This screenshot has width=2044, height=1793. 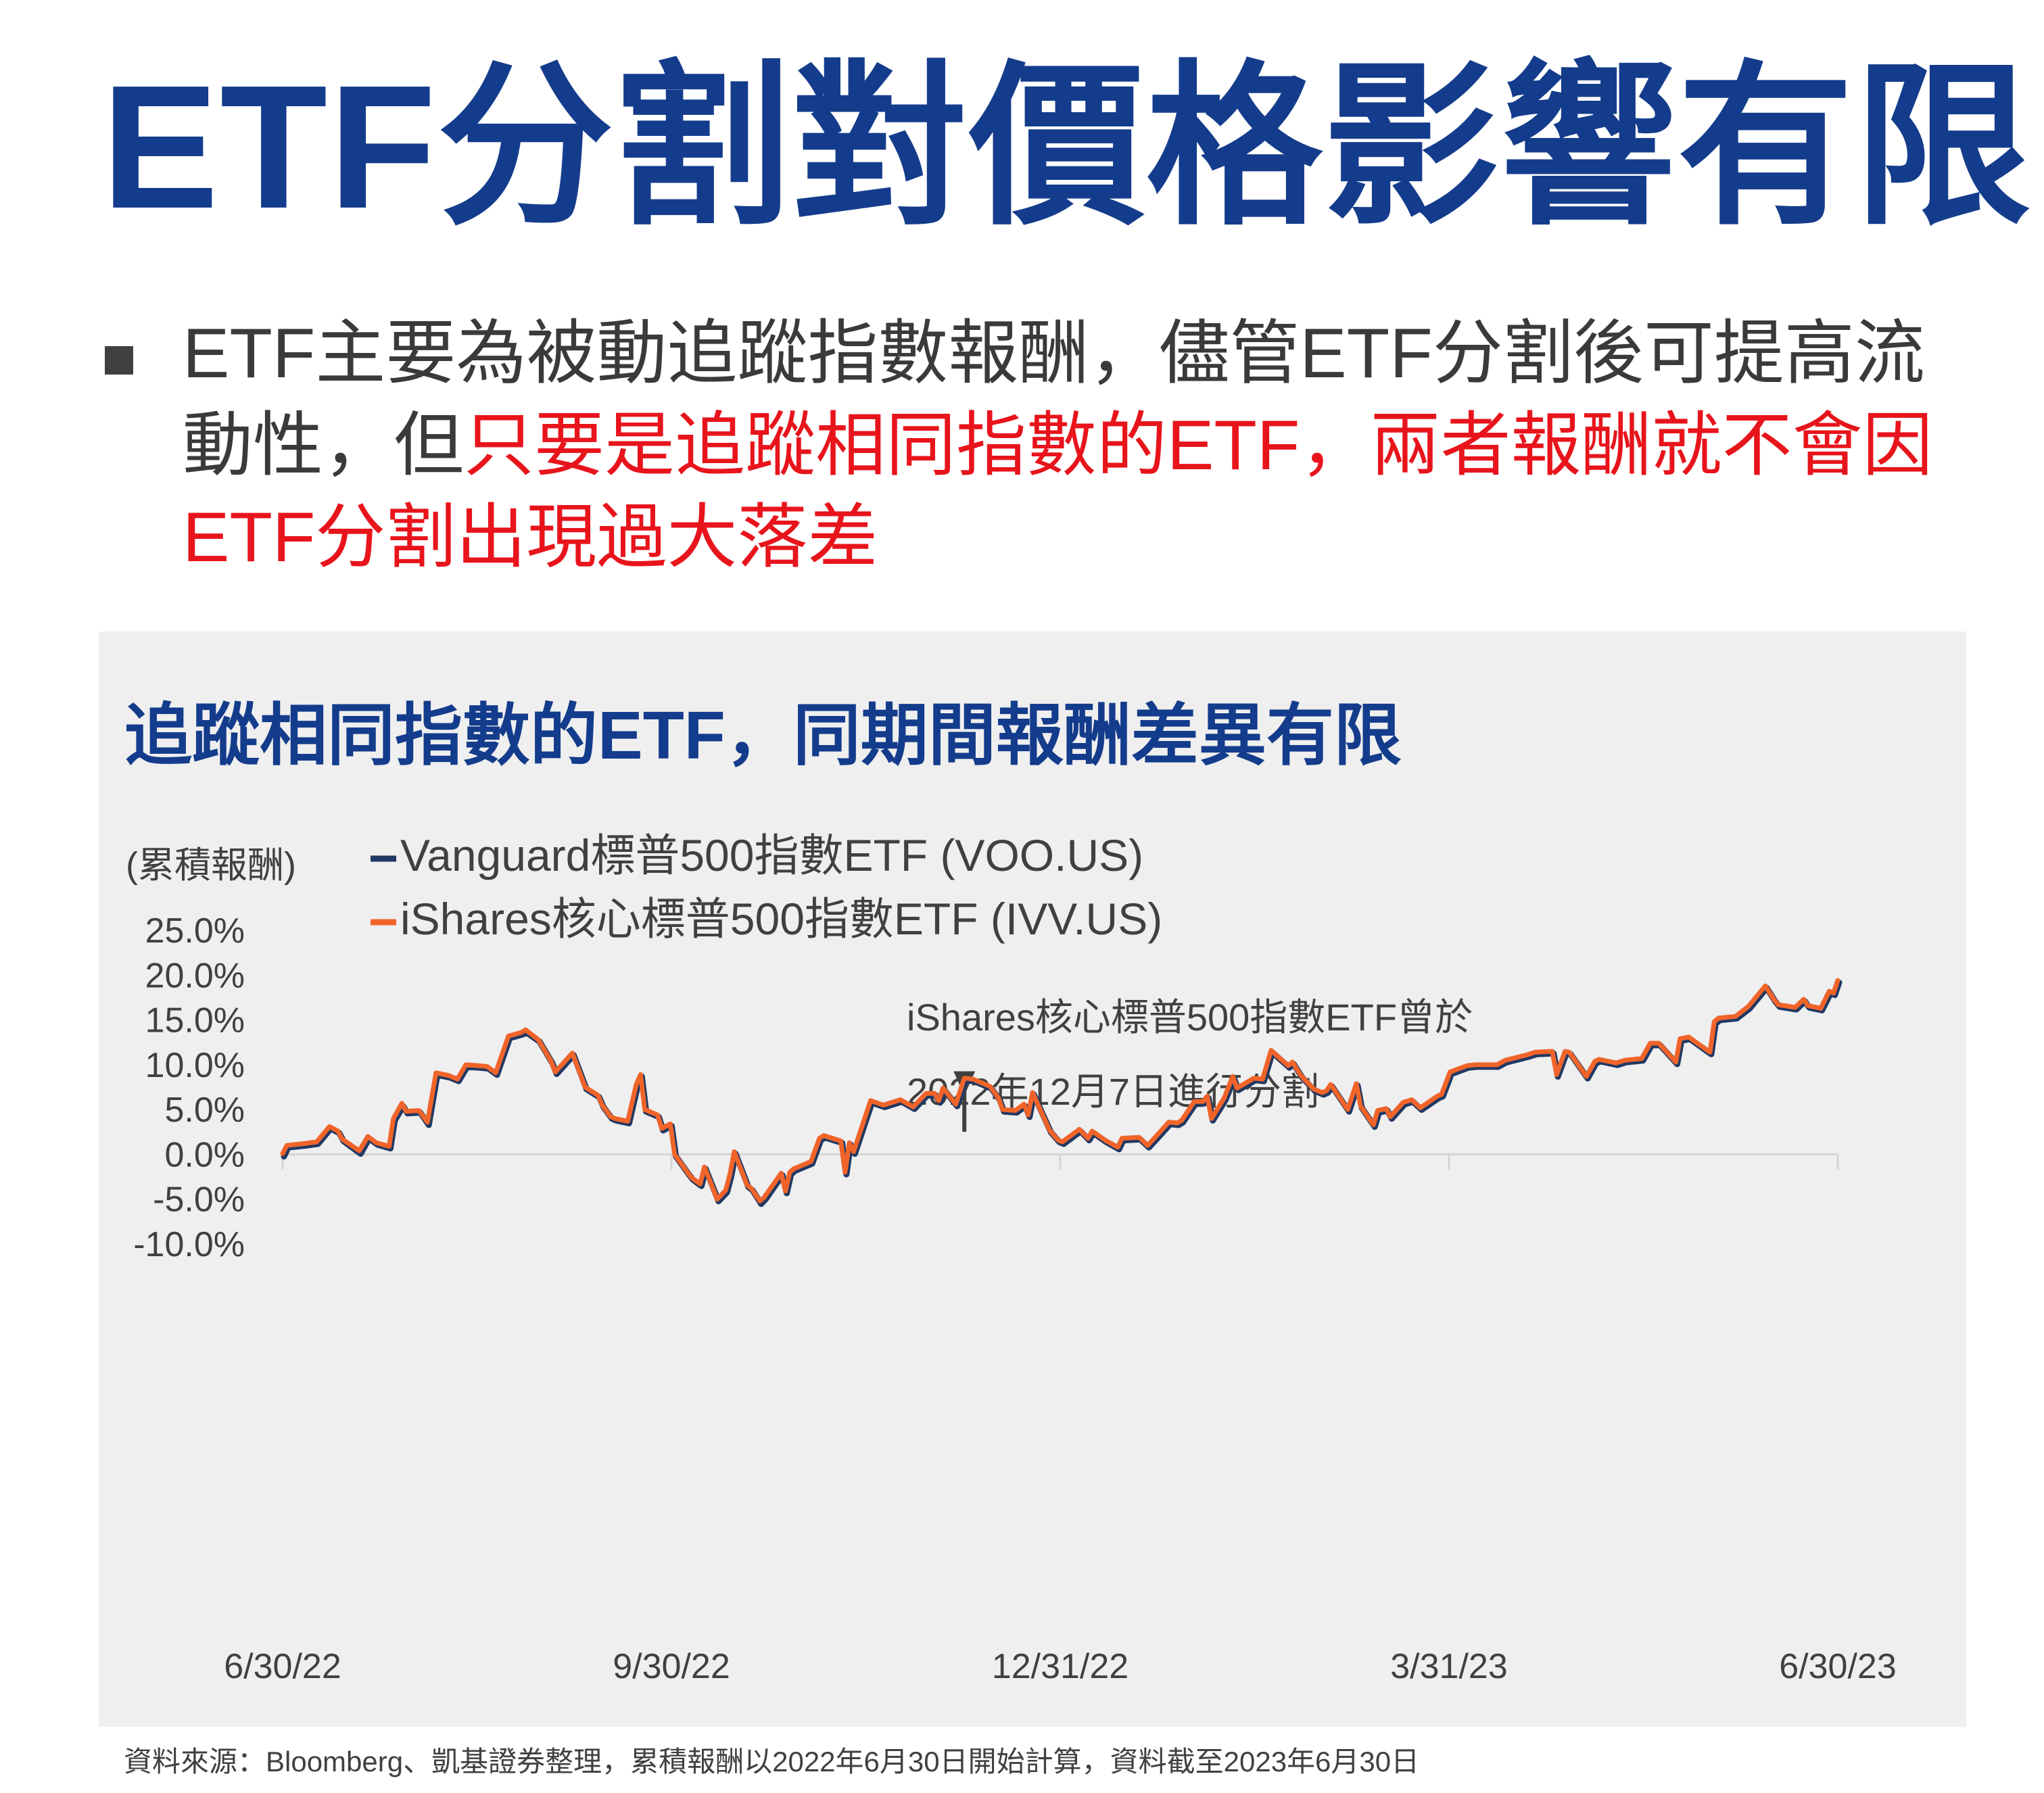 I want to click on y-axis-ticks: 25.0% 20.0% 15.0% 10.0% 5.0% 0.0% -5.0% -10.0%, so click(x=189, y=1087).